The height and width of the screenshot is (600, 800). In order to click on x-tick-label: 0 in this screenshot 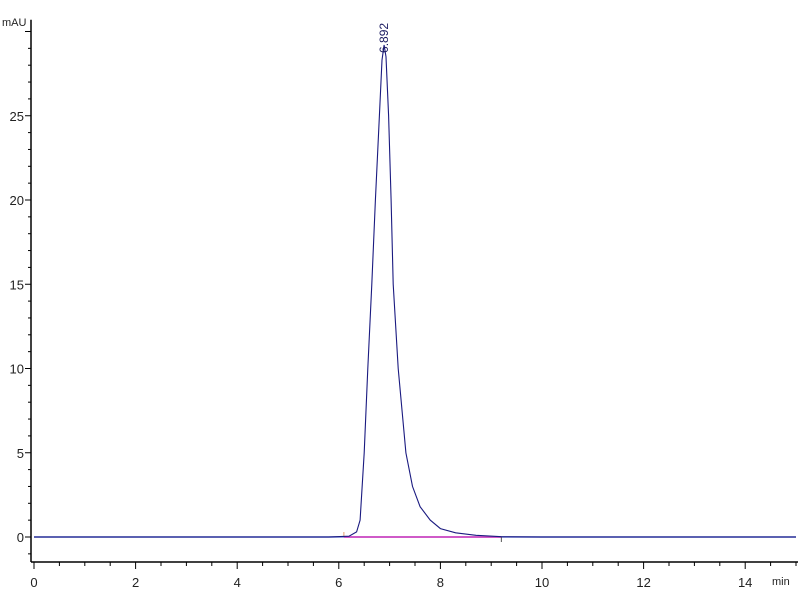, I will do `click(33, 582)`.